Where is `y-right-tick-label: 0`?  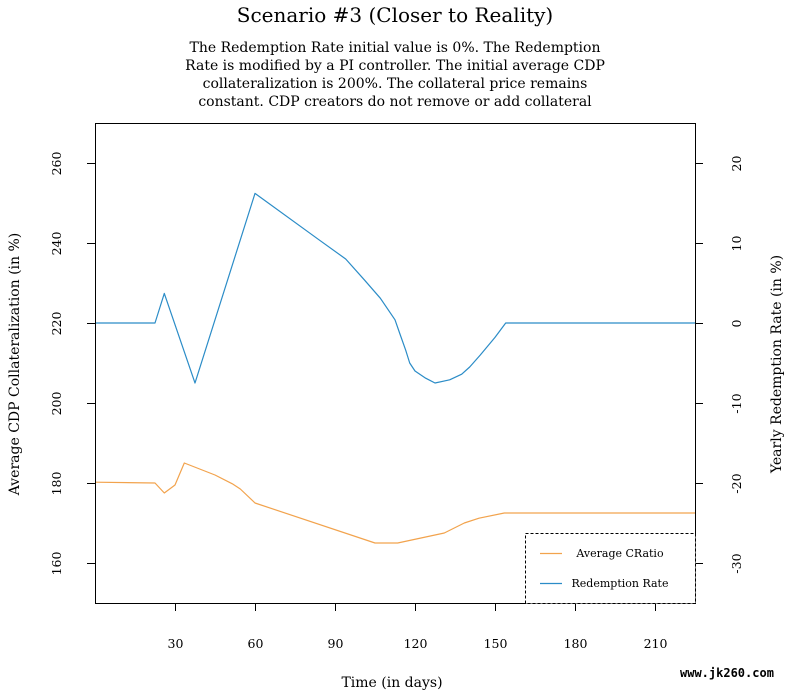
y-right-tick-label: 0 is located at coordinates (736, 323).